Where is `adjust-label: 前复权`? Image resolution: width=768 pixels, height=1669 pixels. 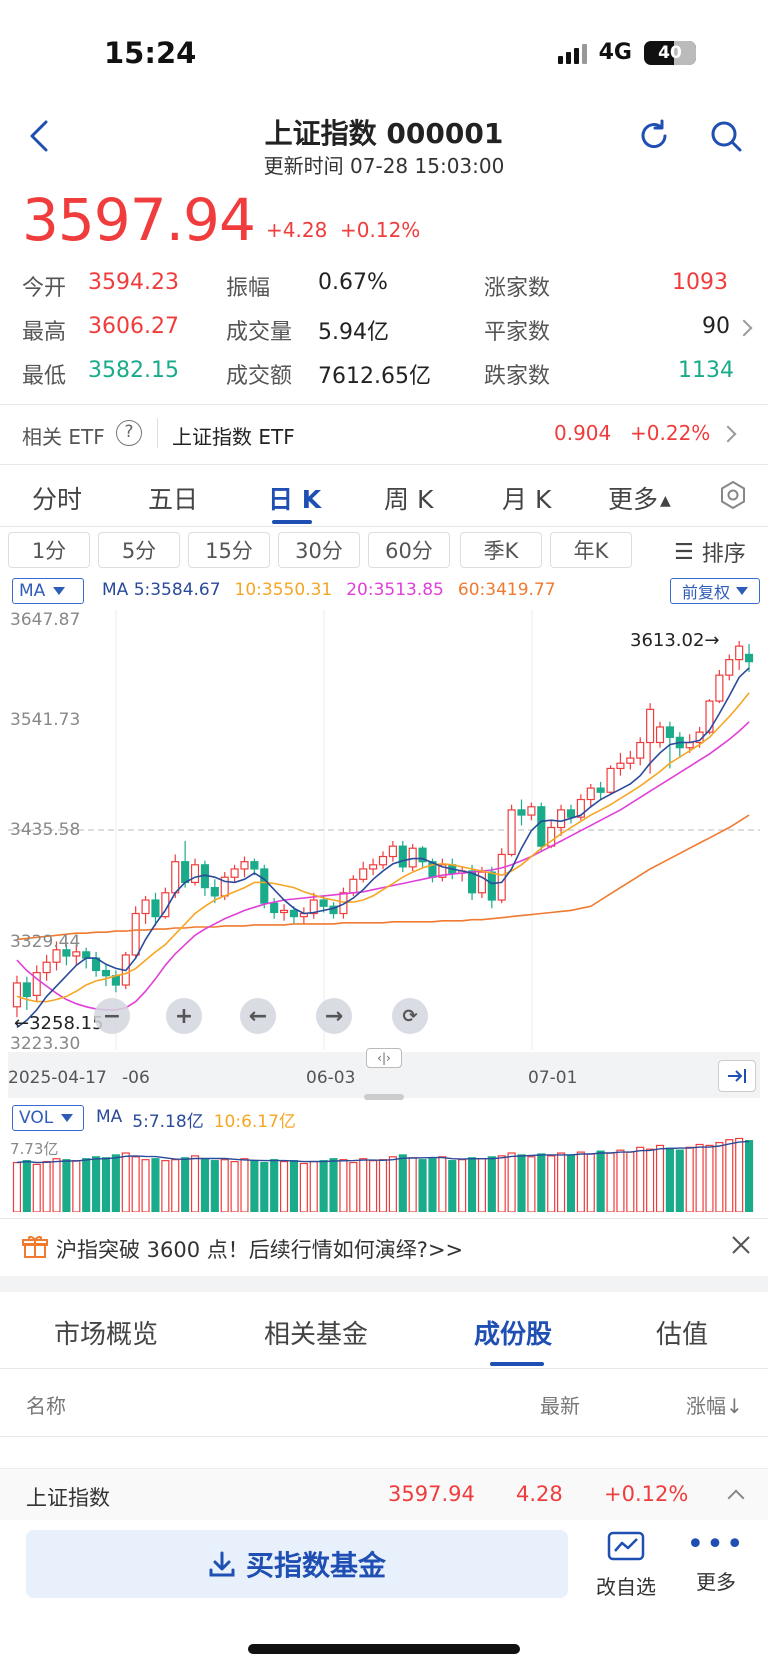
adjust-label: 前复权 is located at coordinates (705, 592).